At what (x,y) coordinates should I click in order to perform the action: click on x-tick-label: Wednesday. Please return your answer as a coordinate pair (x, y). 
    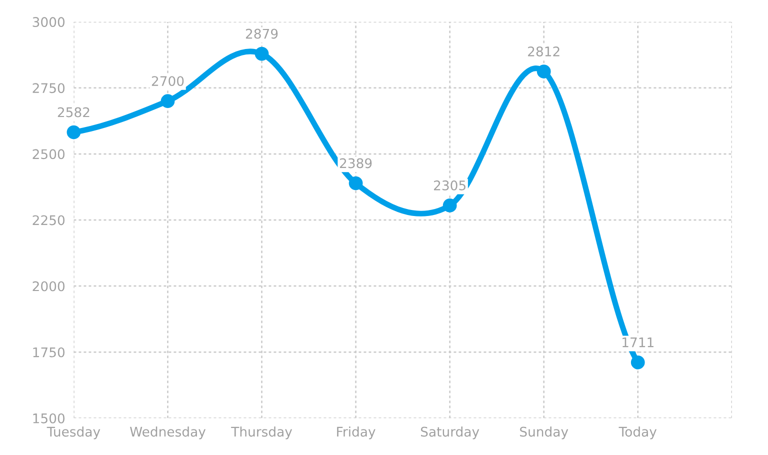
    Looking at the image, I should click on (168, 433).